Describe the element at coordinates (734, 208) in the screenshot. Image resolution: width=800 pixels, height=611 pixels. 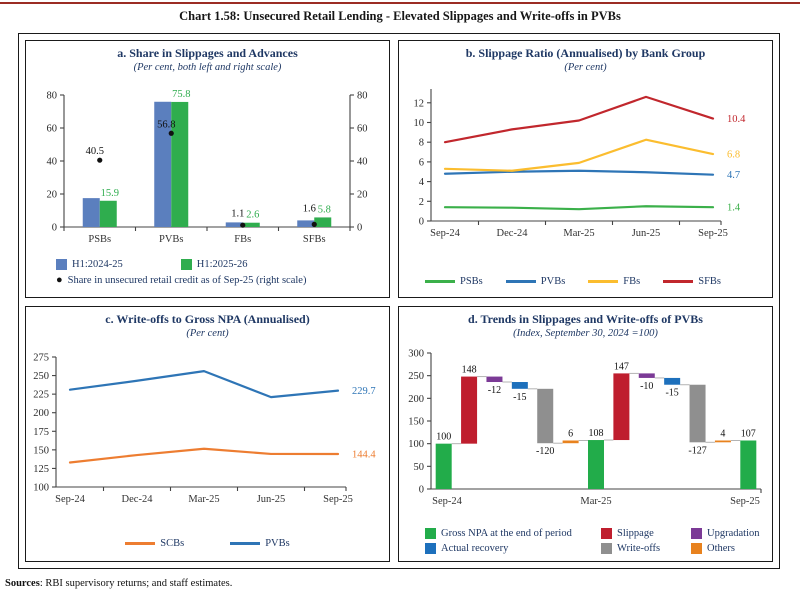
I see `end-label-PSBs: 1.4` at that location.